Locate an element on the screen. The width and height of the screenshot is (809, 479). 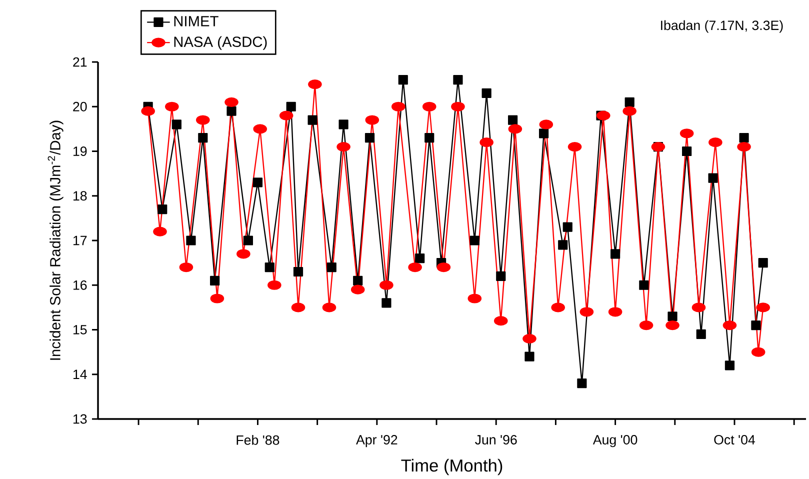
y-tick-label: 20 is located at coordinates (80, 107).